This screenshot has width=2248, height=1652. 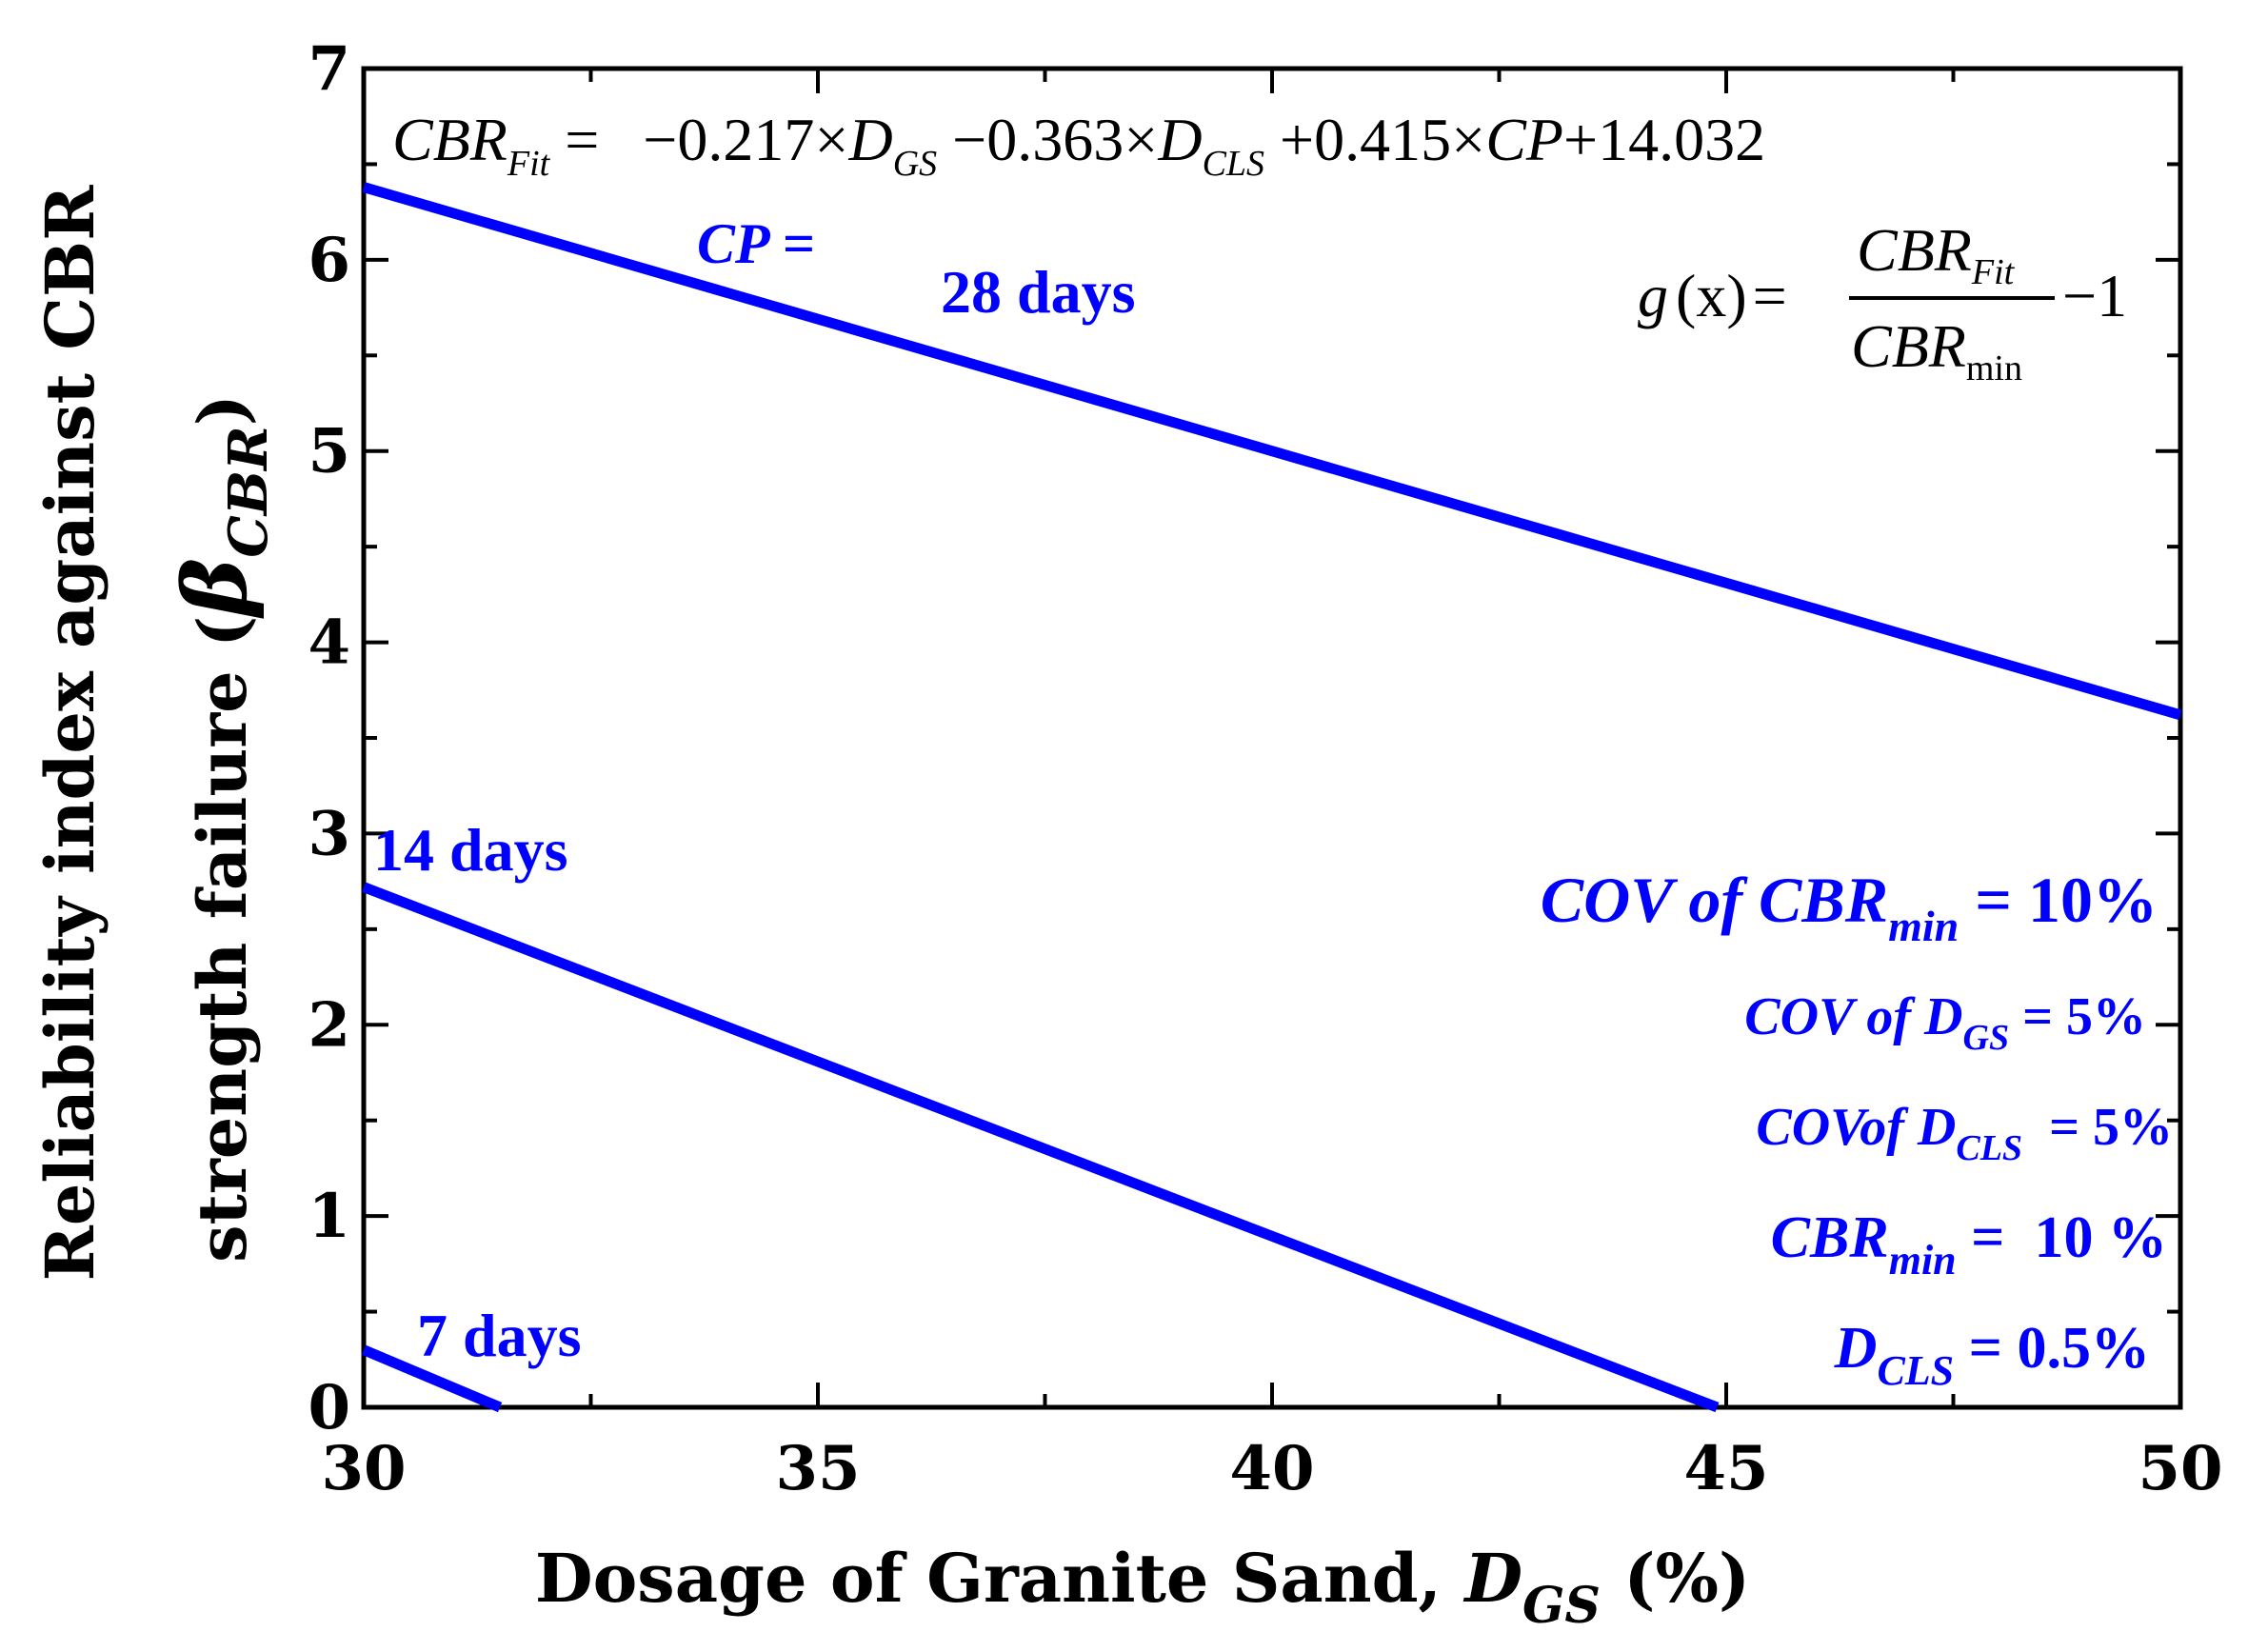 What do you see at coordinates (329, 69) in the screenshot?
I see `y-tick-label: 7` at bounding box center [329, 69].